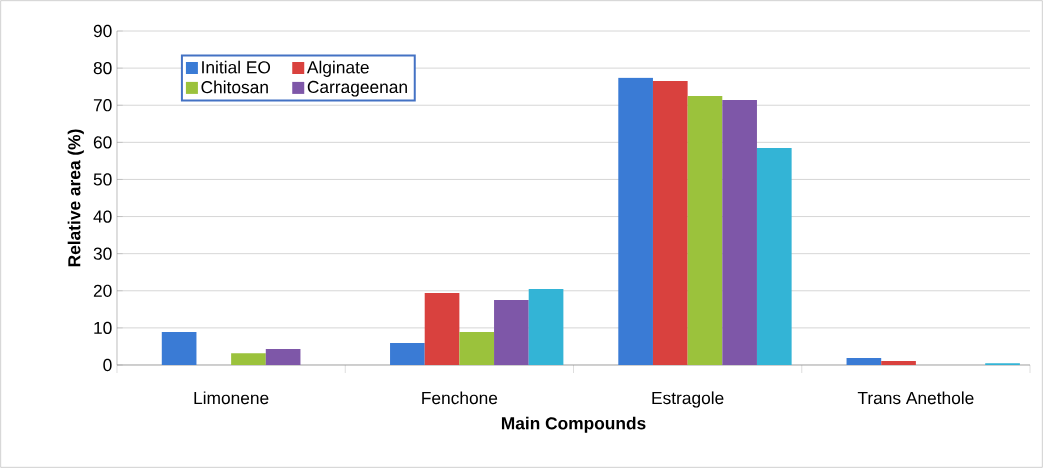  What do you see at coordinates (102, 290) in the screenshot?
I see `y-tick-label: 20` at bounding box center [102, 290].